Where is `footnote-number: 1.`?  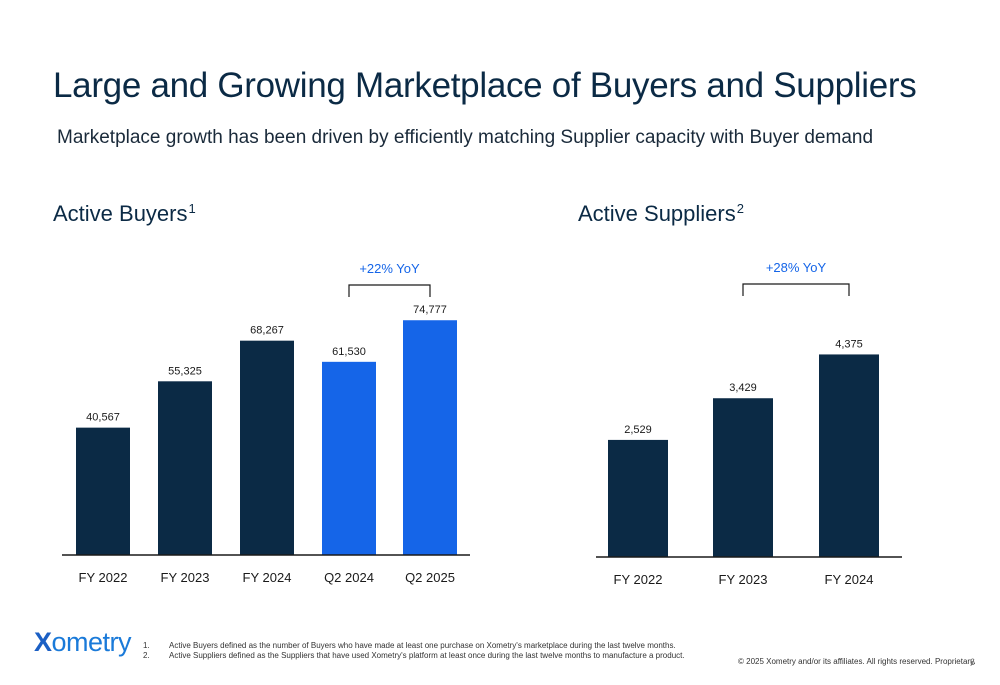
footnote-number: 1. is located at coordinates (146, 645).